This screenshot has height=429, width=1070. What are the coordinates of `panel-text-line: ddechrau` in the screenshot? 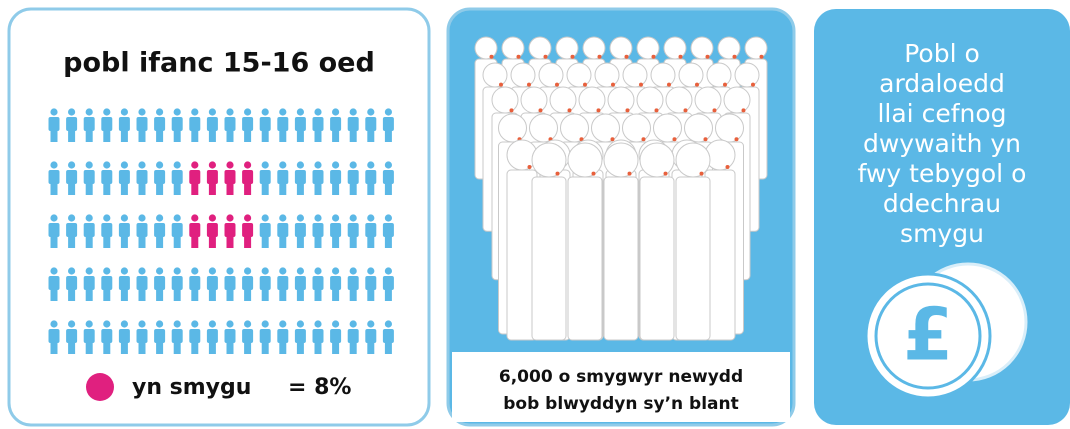 It's located at (942, 203).